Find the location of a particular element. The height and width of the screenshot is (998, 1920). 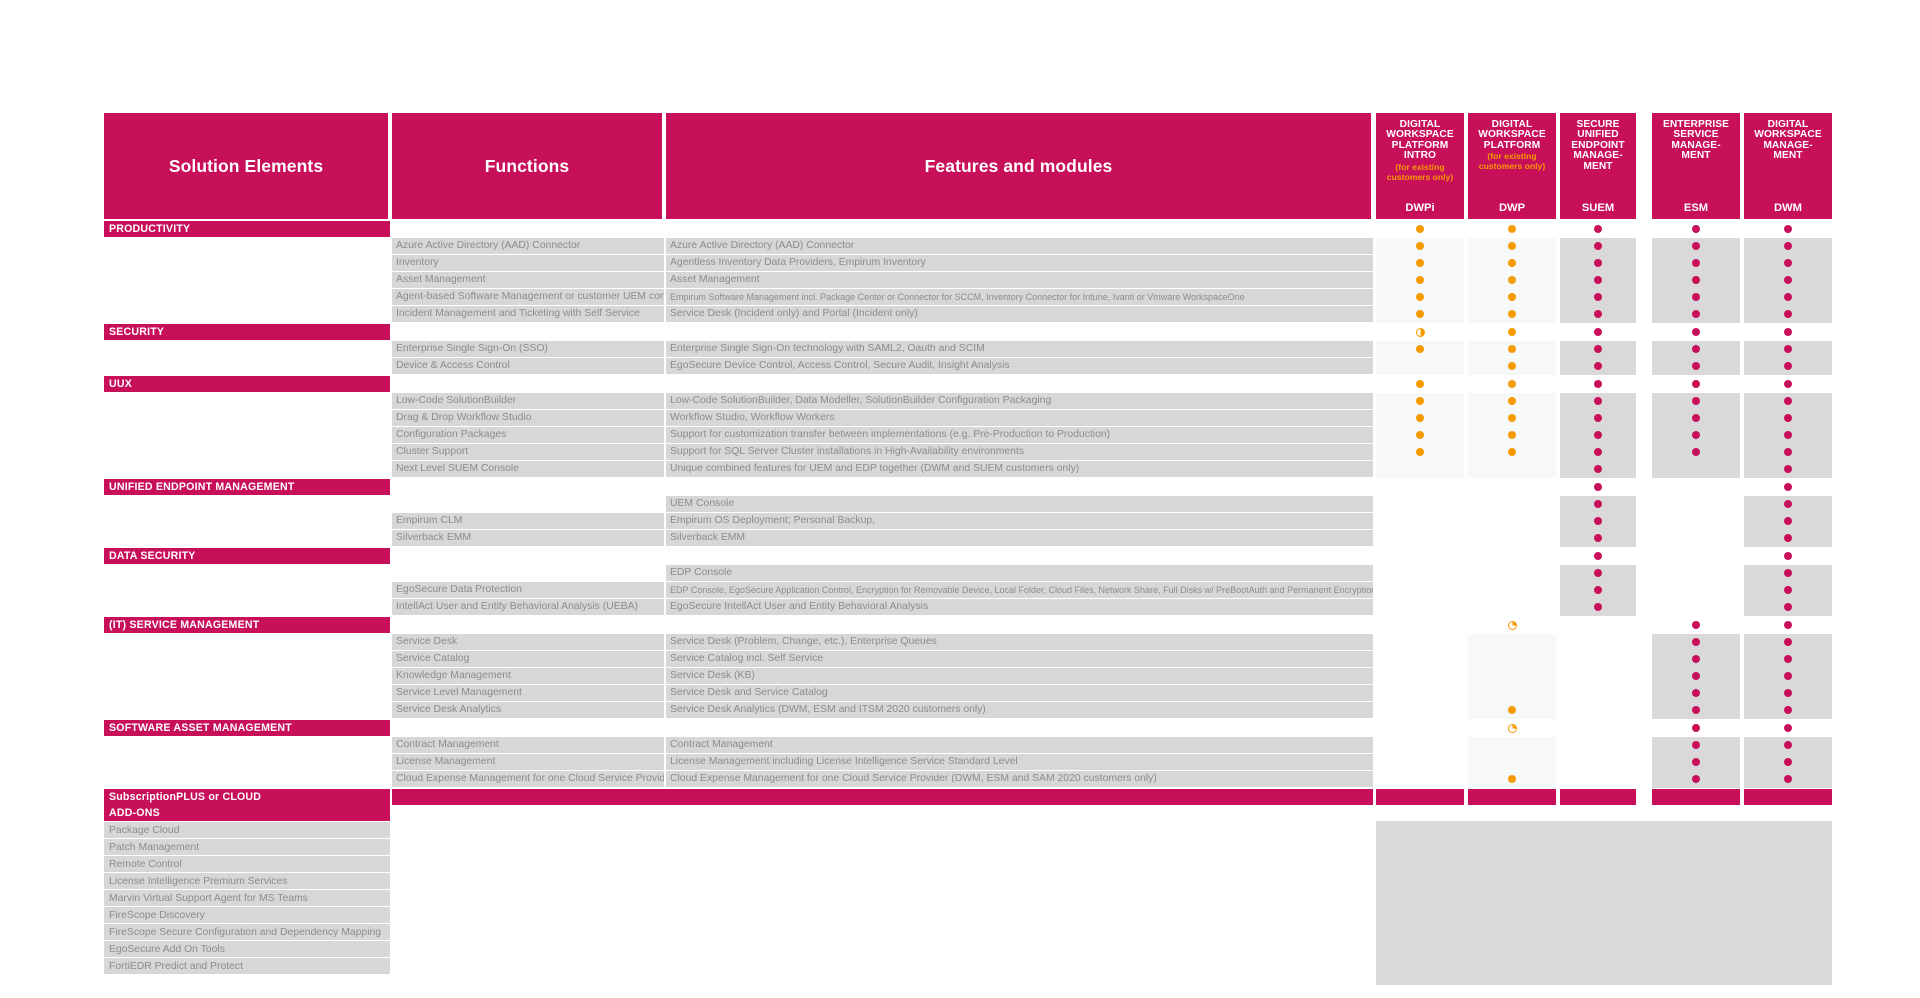

row-function: Service Catalog is located at coordinates (528, 659).